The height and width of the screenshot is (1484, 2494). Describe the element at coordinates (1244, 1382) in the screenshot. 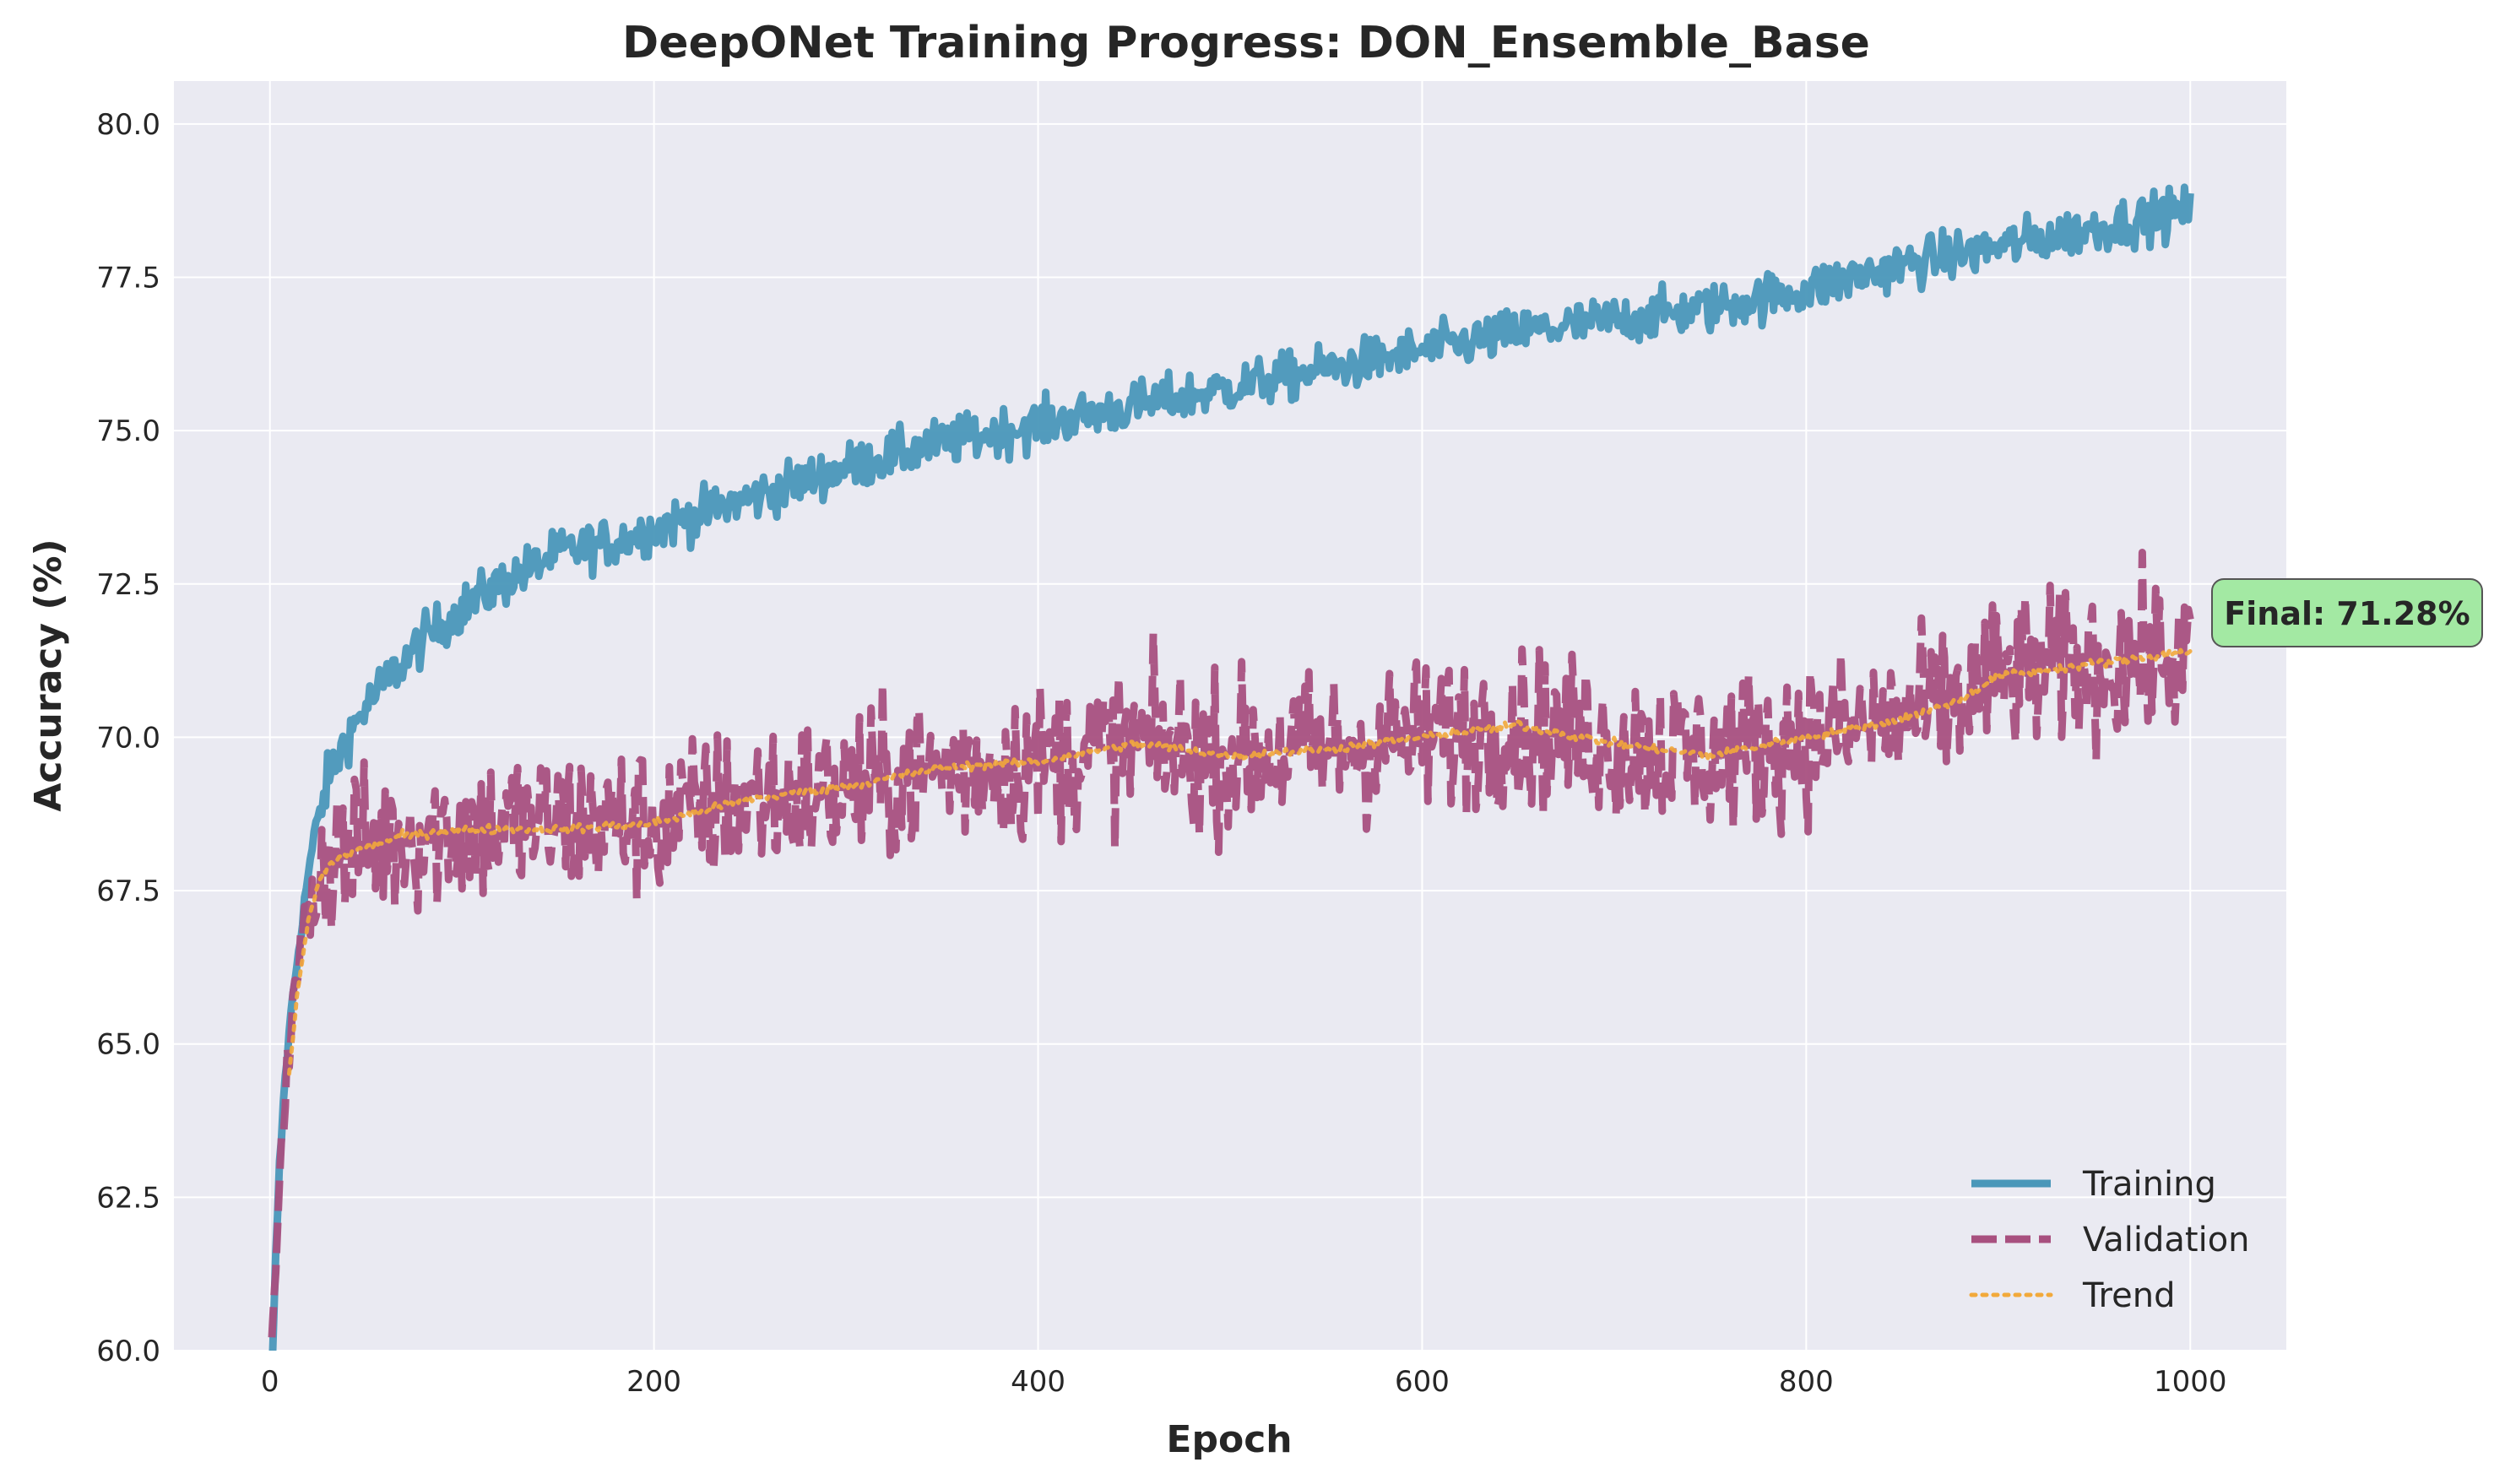

I see `x-axis-ticks: 0 200 400 600 800 1000` at that location.